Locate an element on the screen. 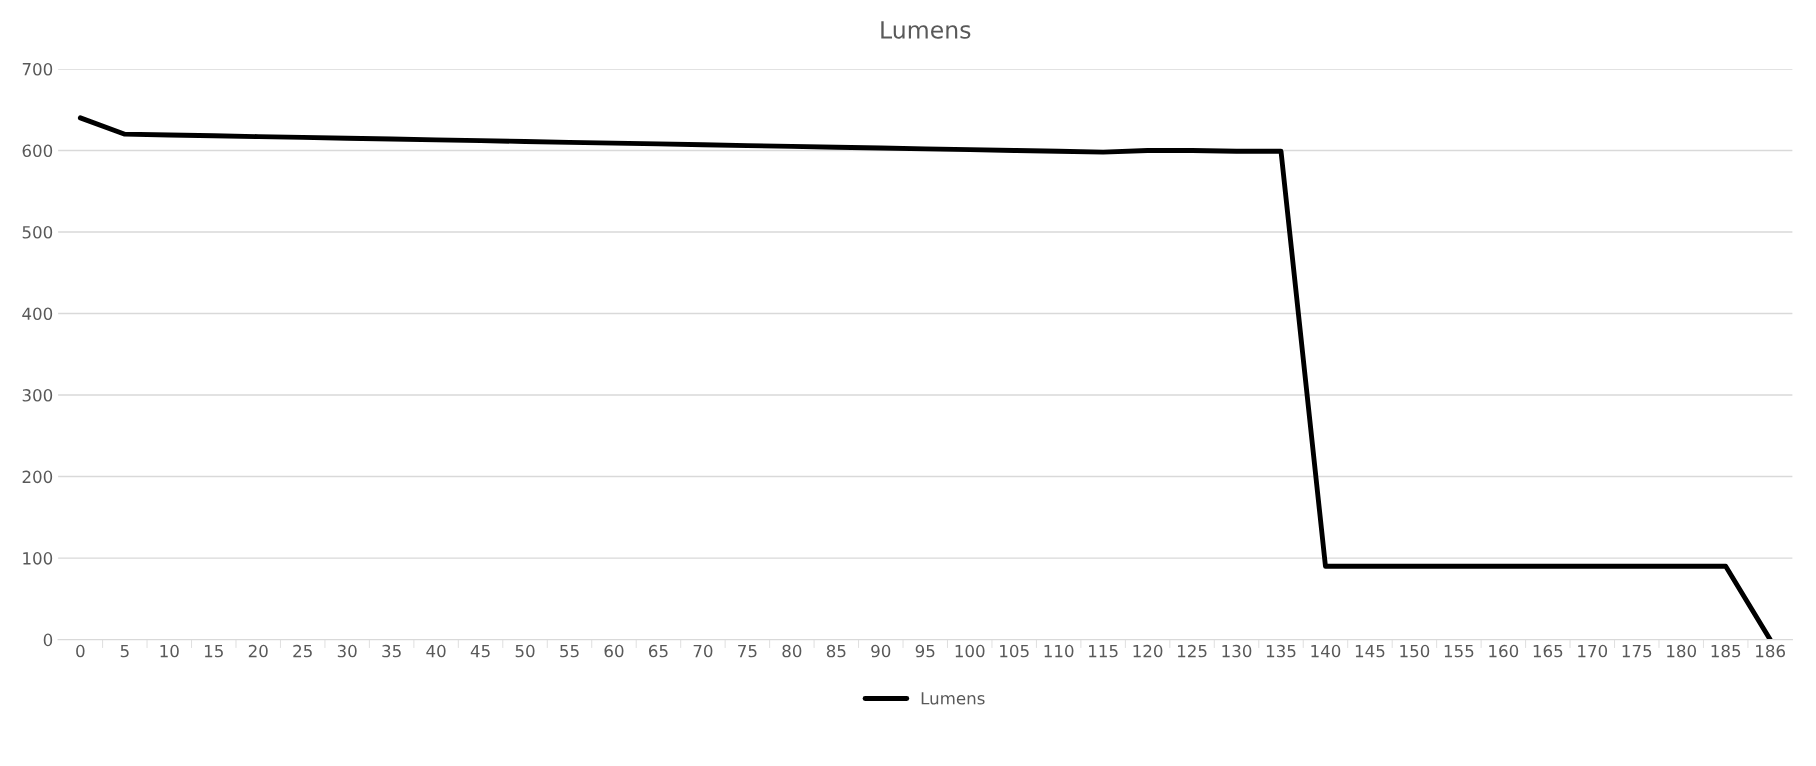 This screenshot has width=1816, height=766. x-tick-label: 115 is located at coordinates (1103, 651).